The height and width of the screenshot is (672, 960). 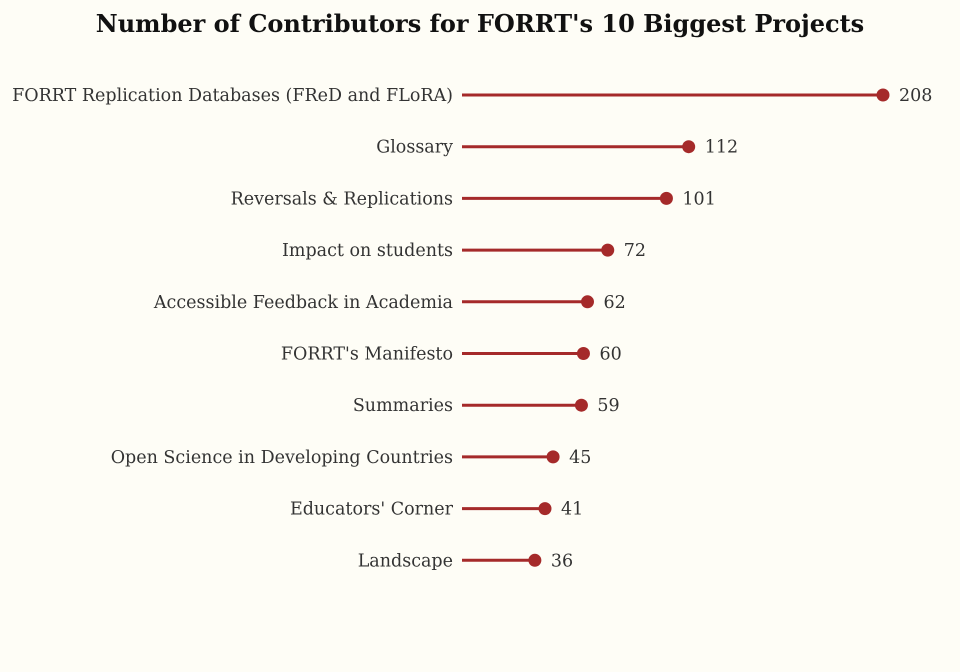 I want to click on category-label: Glossary, so click(x=414, y=148).